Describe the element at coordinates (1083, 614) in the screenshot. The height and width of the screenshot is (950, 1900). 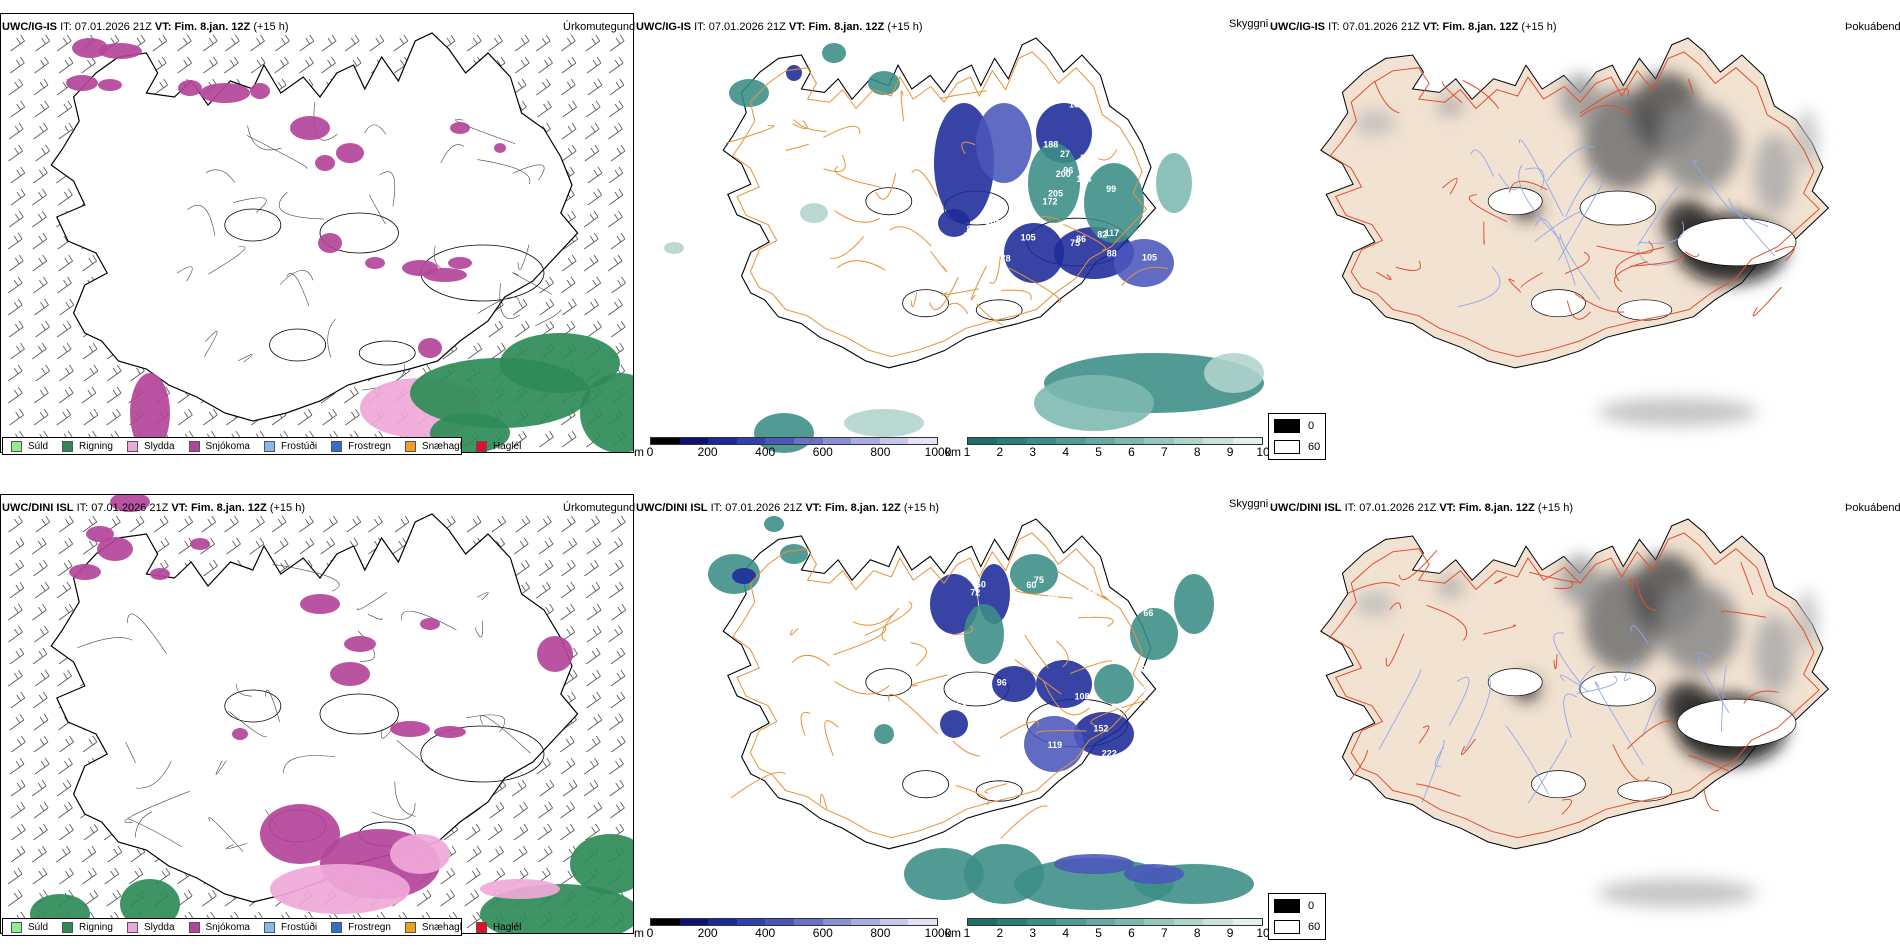
I see `ceiling-value: 362` at that location.